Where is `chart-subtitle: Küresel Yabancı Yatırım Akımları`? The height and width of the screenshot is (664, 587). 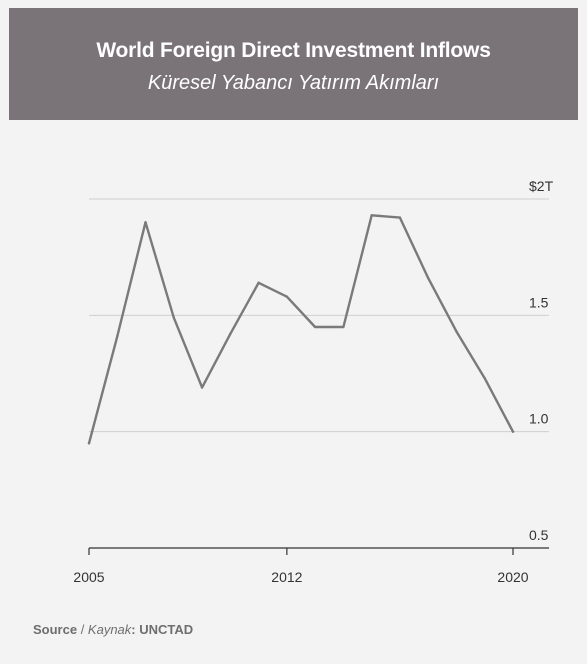 chart-subtitle: Küresel Yabancı Yatırım Akımları is located at coordinates (293, 83).